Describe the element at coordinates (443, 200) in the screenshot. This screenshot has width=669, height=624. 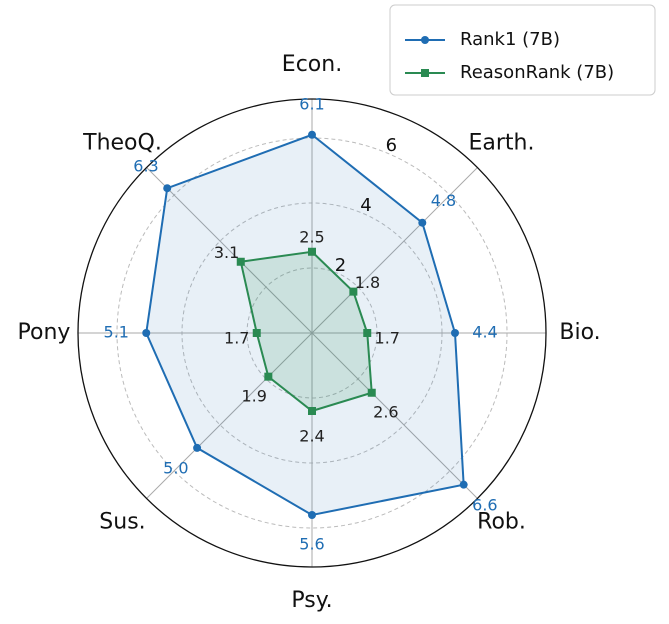
I see `value-label: 4.8` at that location.